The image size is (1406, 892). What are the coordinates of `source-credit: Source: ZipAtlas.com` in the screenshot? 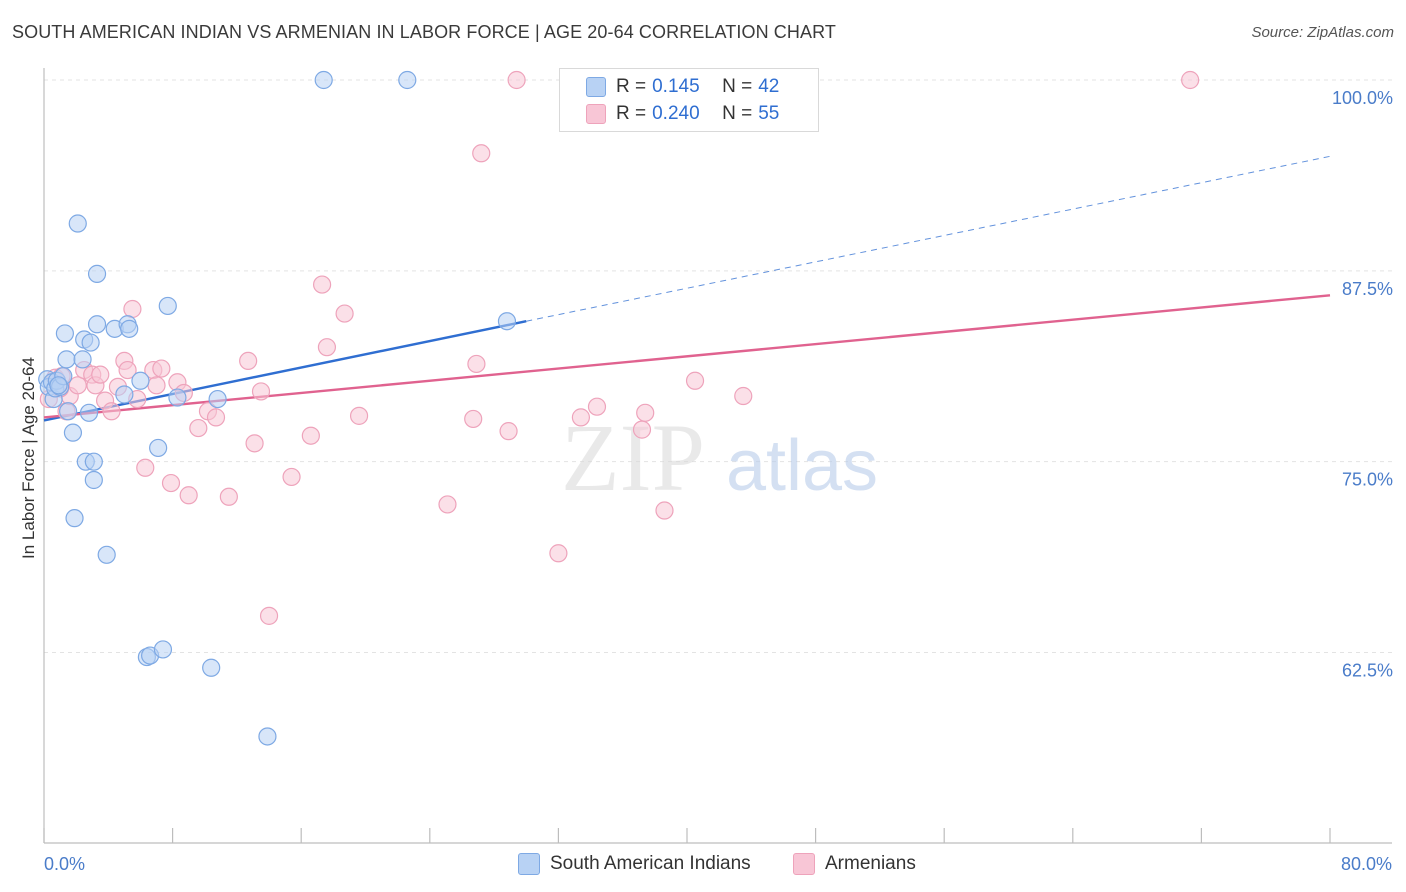 It's located at (1322, 32).